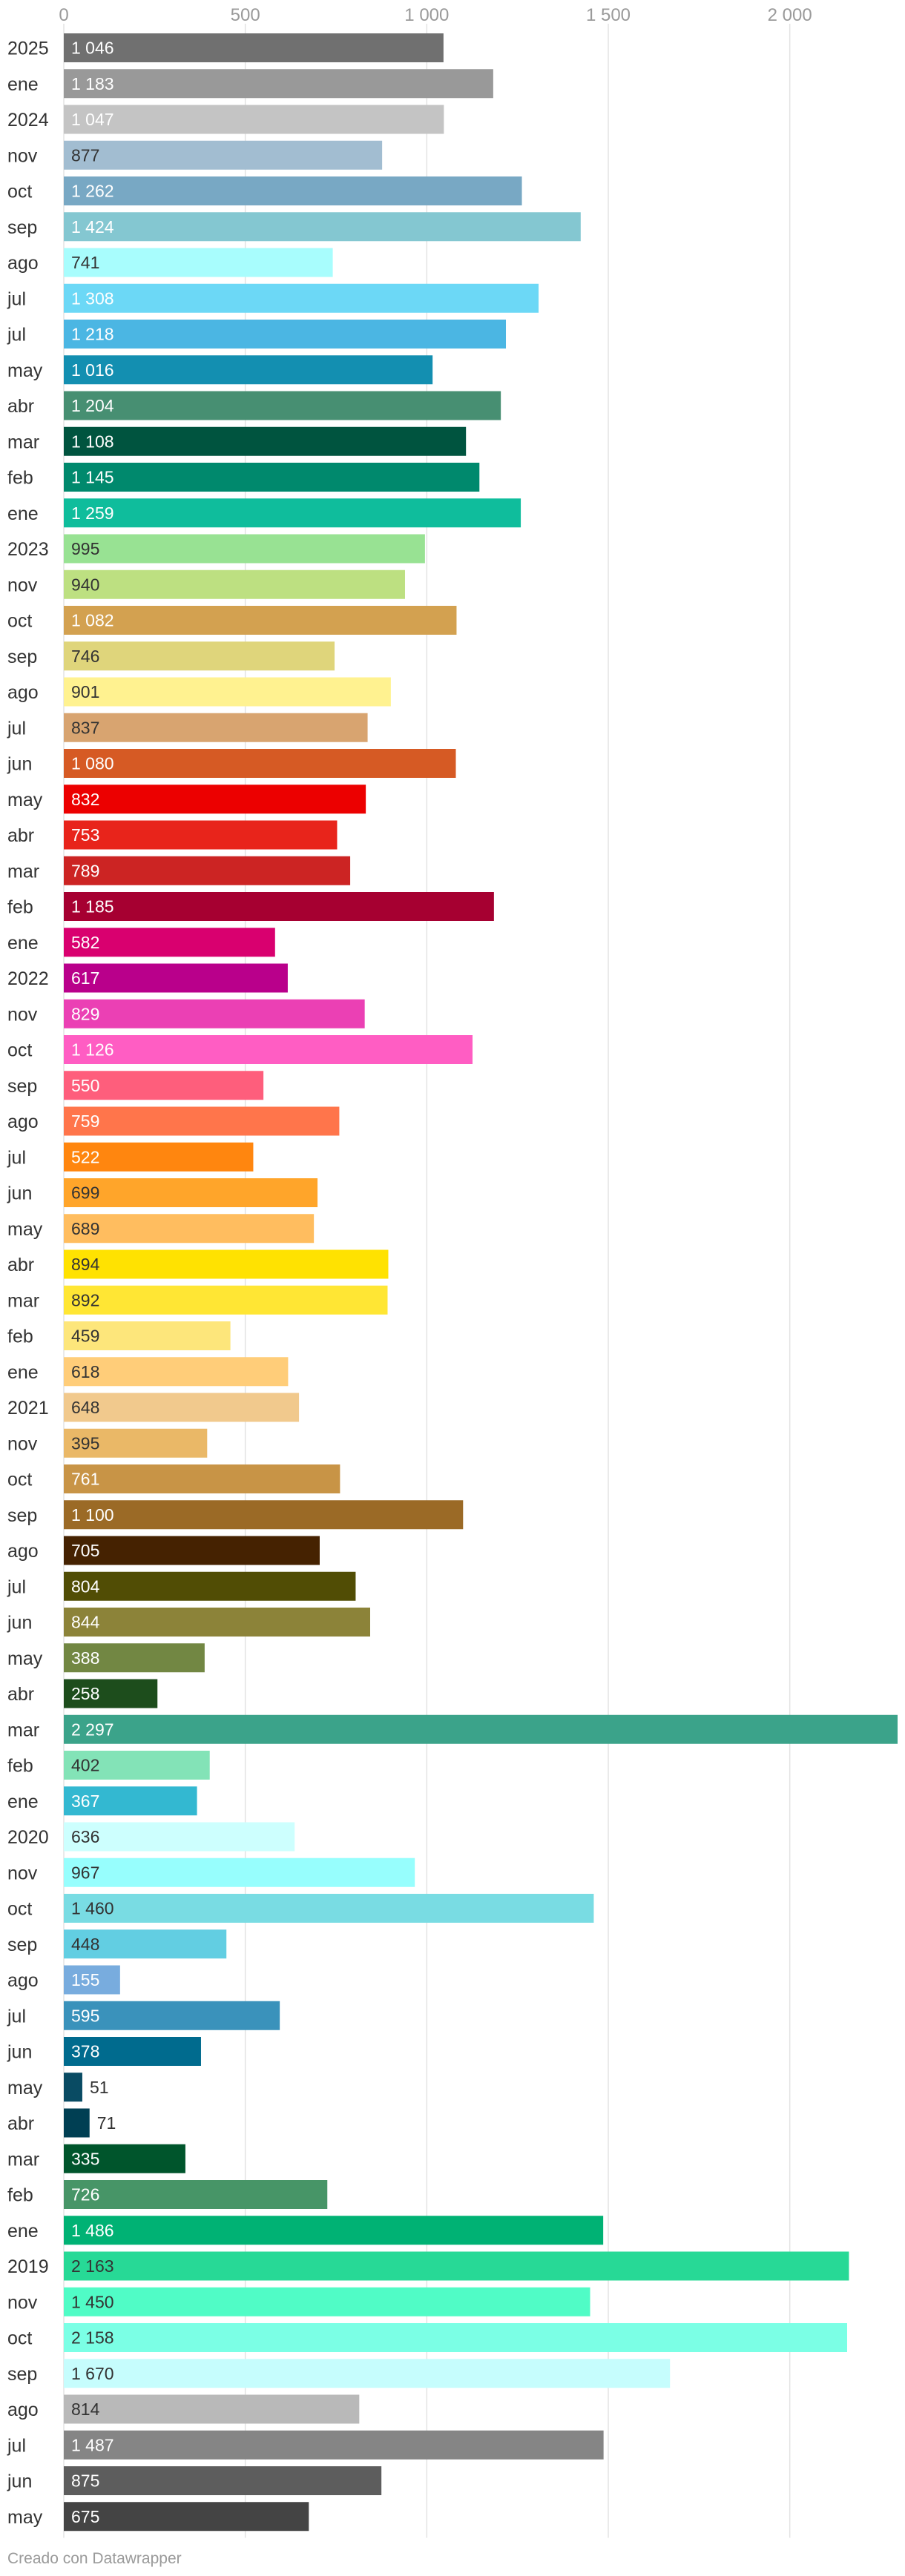 This screenshot has height=2576, width=905. What do you see at coordinates (427, 15) in the screenshot?
I see `x-tick-label: 1 000` at bounding box center [427, 15].